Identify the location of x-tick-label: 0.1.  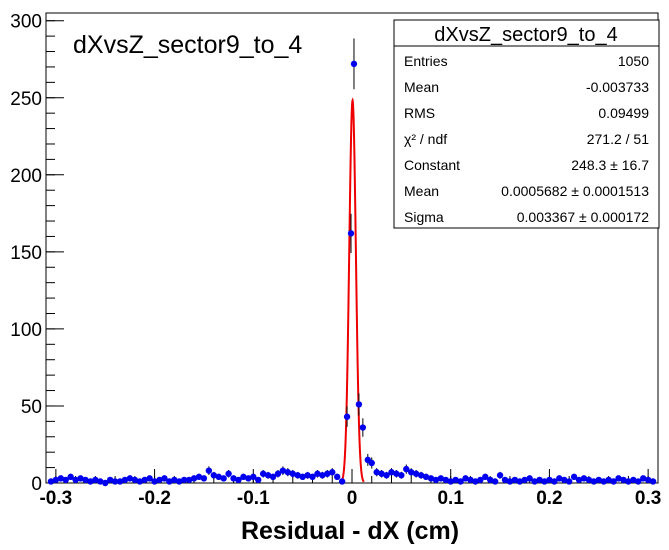
(450, 498).